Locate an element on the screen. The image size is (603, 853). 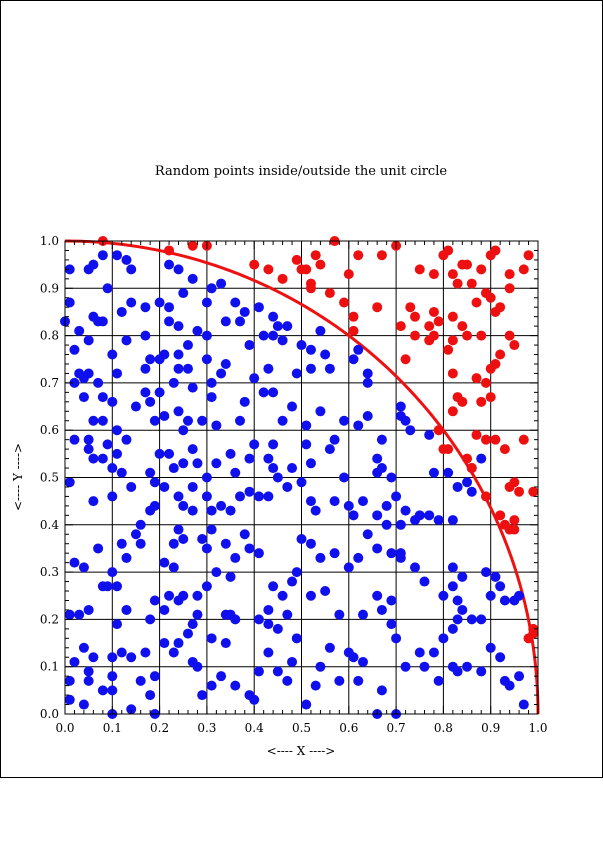
x-tick-label: 0.4 is located at coordinates (254, 728).